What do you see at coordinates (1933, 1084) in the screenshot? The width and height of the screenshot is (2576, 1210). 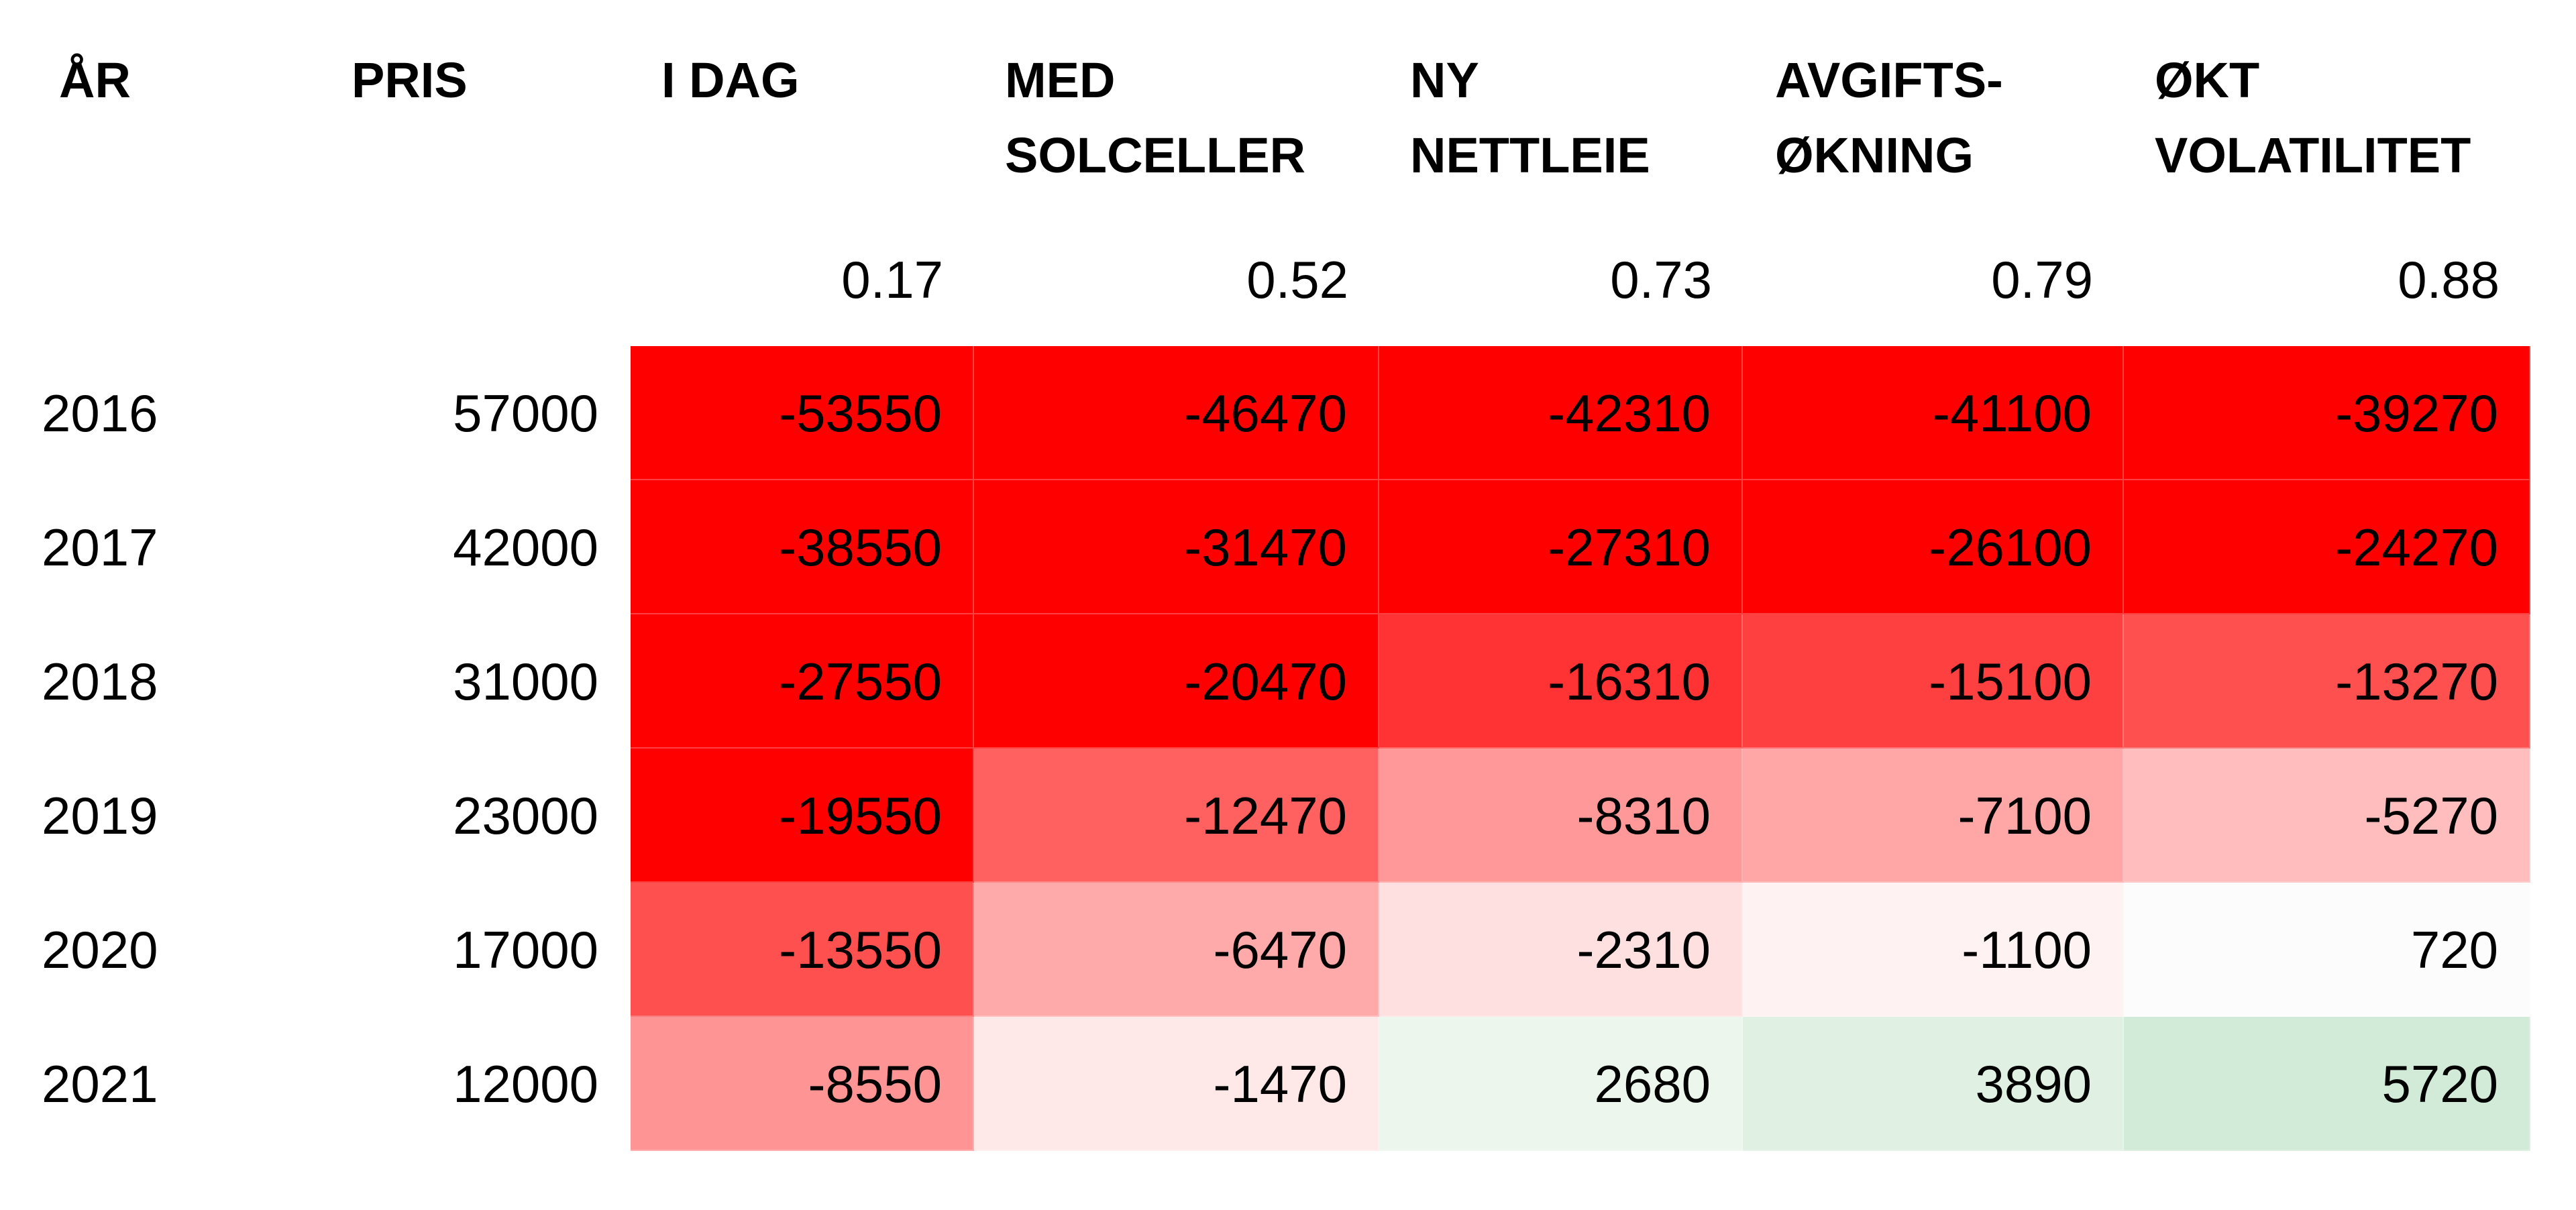 I see `heatmap-cell: 3890` at bounding box center [1933, 1084].